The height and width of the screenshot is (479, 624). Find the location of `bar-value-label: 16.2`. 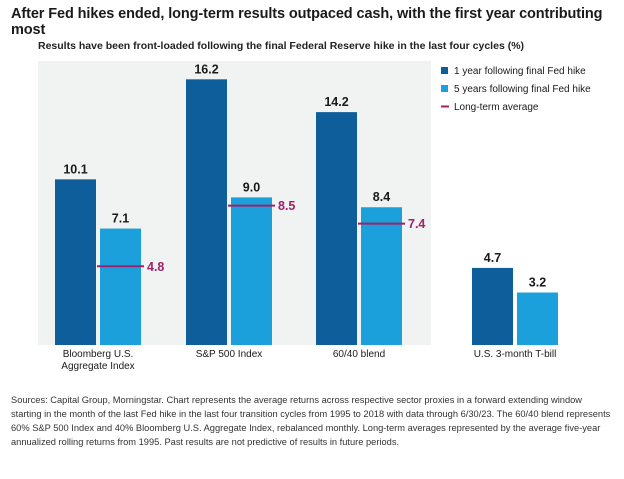

bar-value-label: 16.2 is located at coordinates (206, 69).